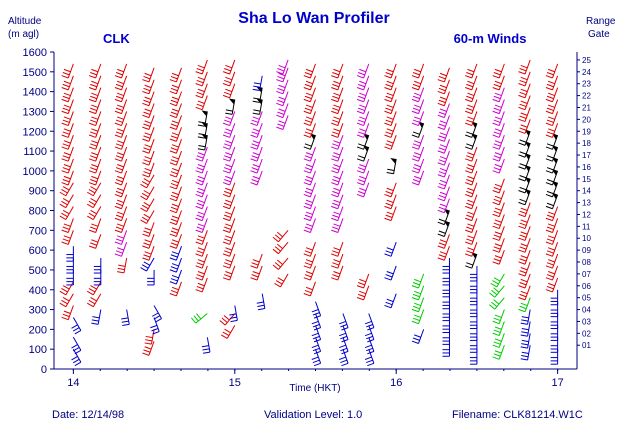 This screenshot has width=627, height=430. Describe the element at coordinates (38, 251) in the screenshot. I see `y-tick-label: 600` at that location.